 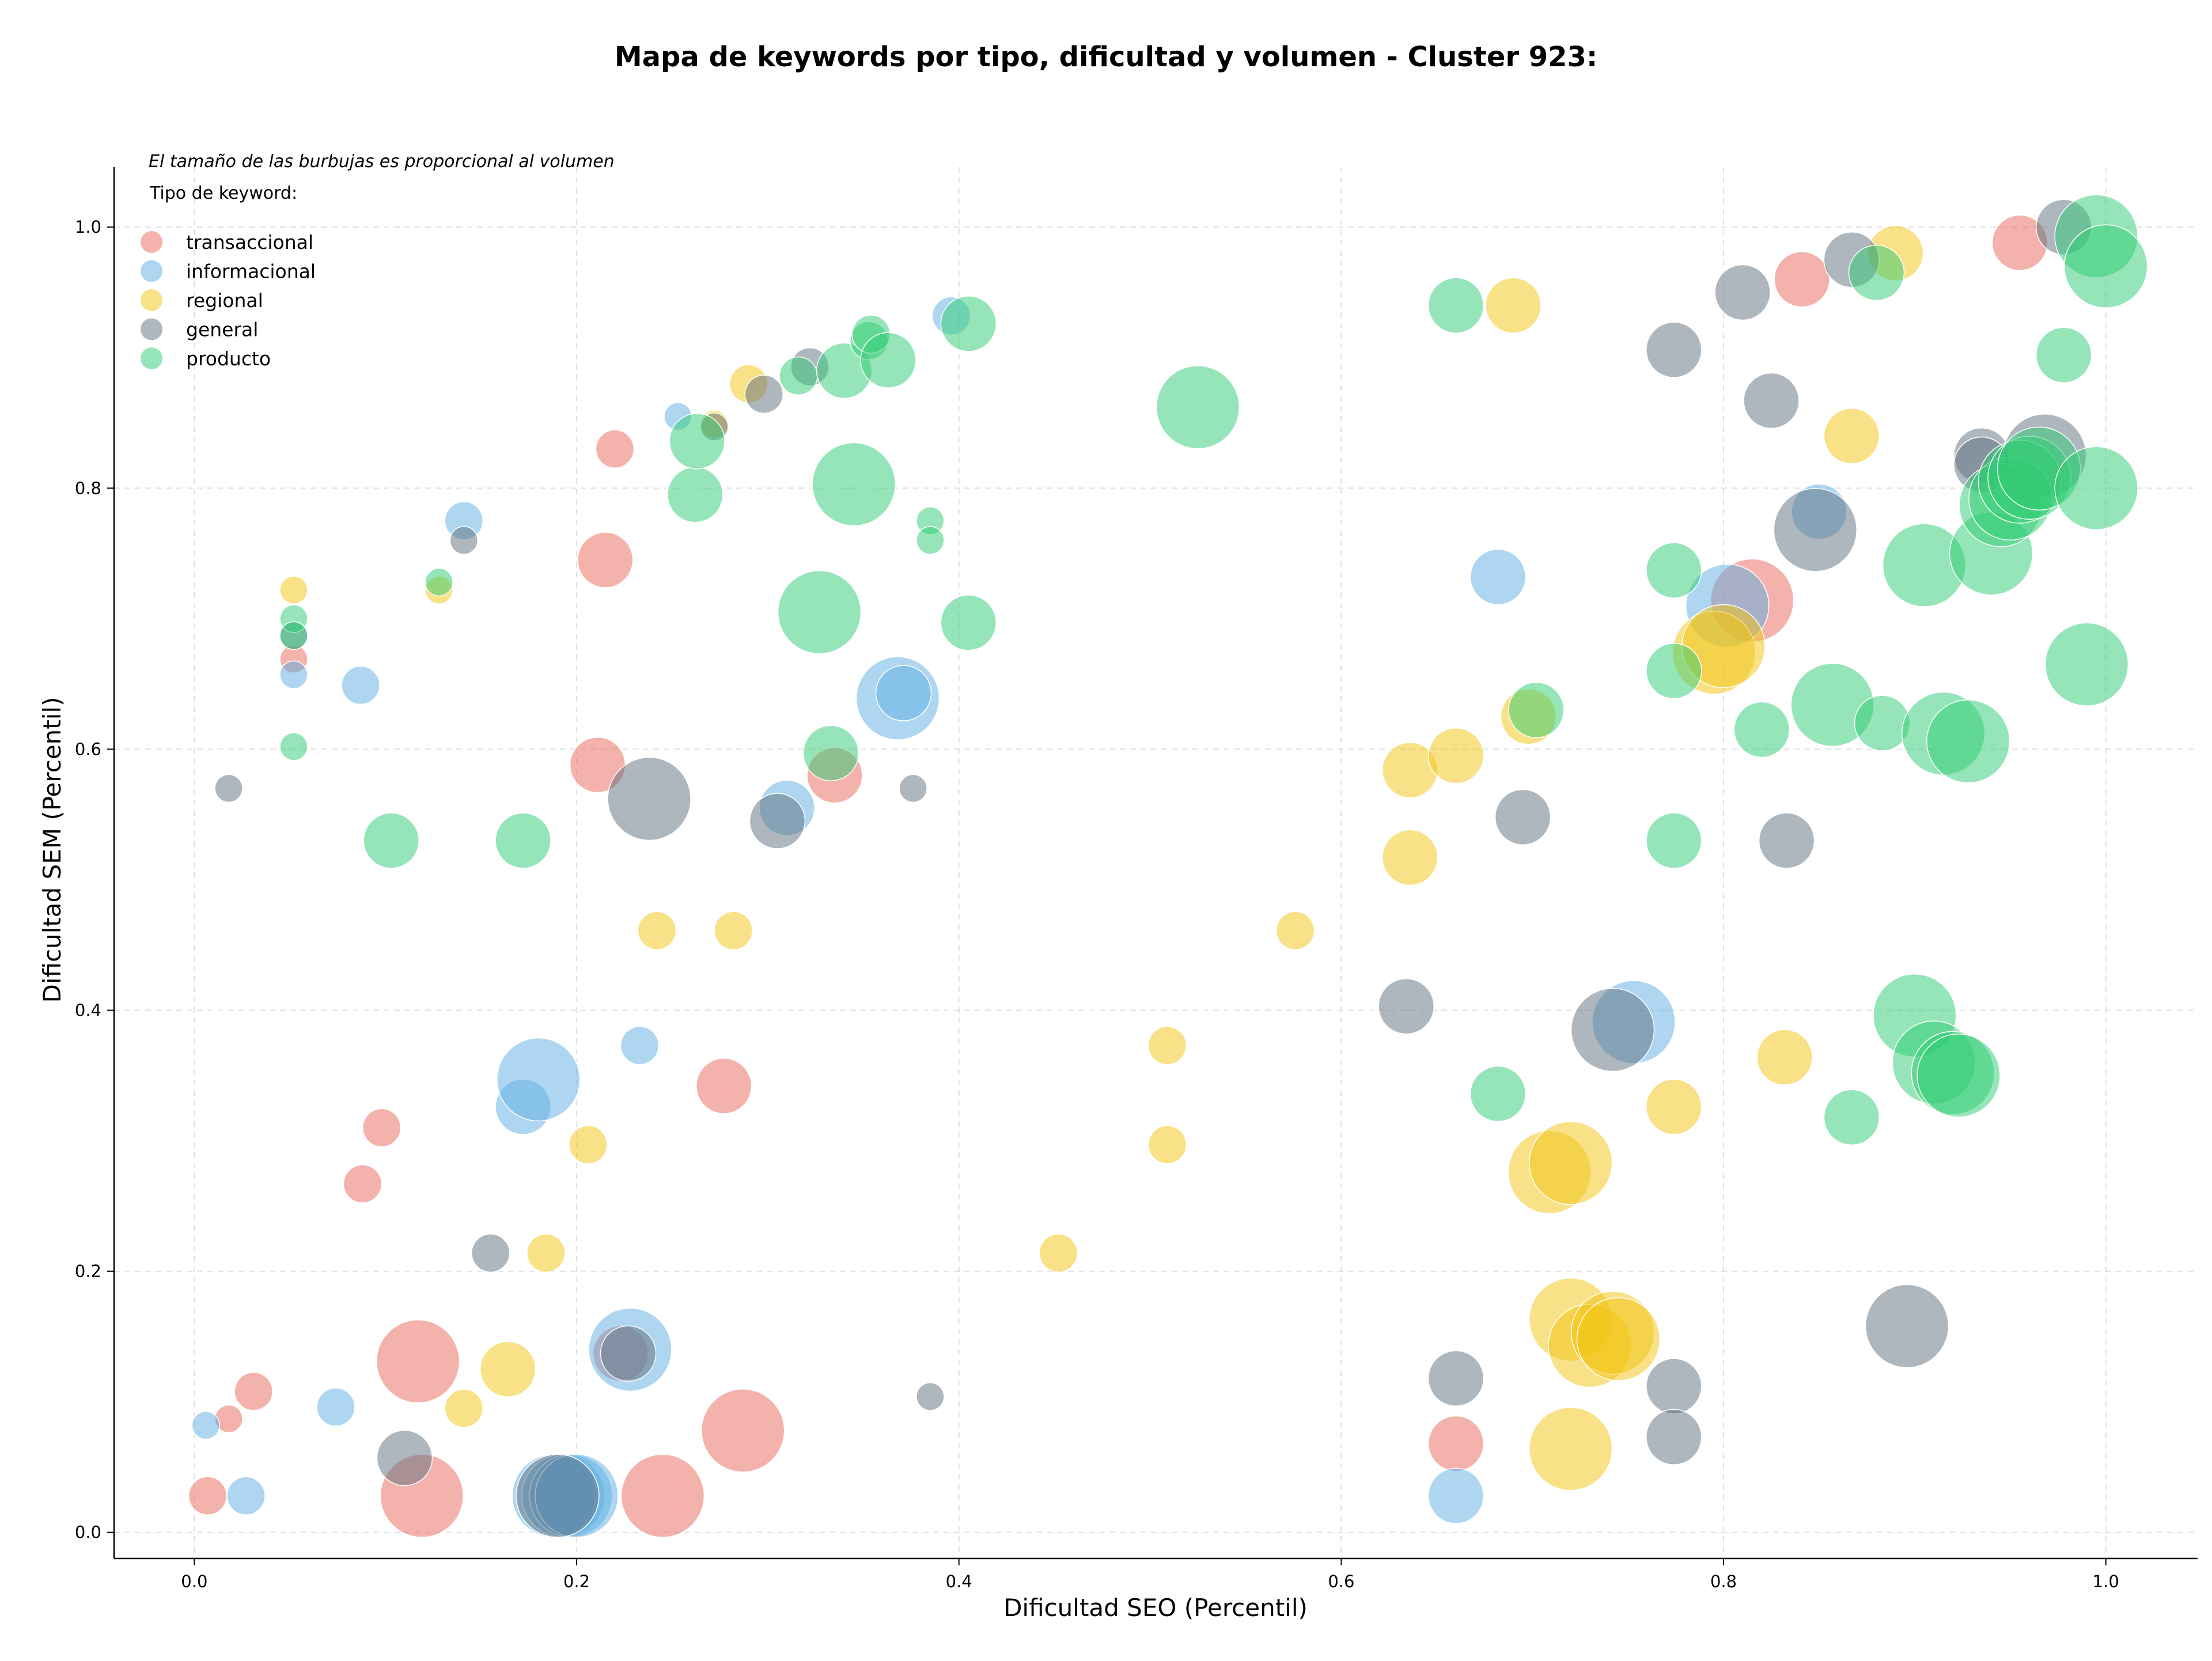 I want to click on legend-item-regional: regional, so click(x=202, y=300).